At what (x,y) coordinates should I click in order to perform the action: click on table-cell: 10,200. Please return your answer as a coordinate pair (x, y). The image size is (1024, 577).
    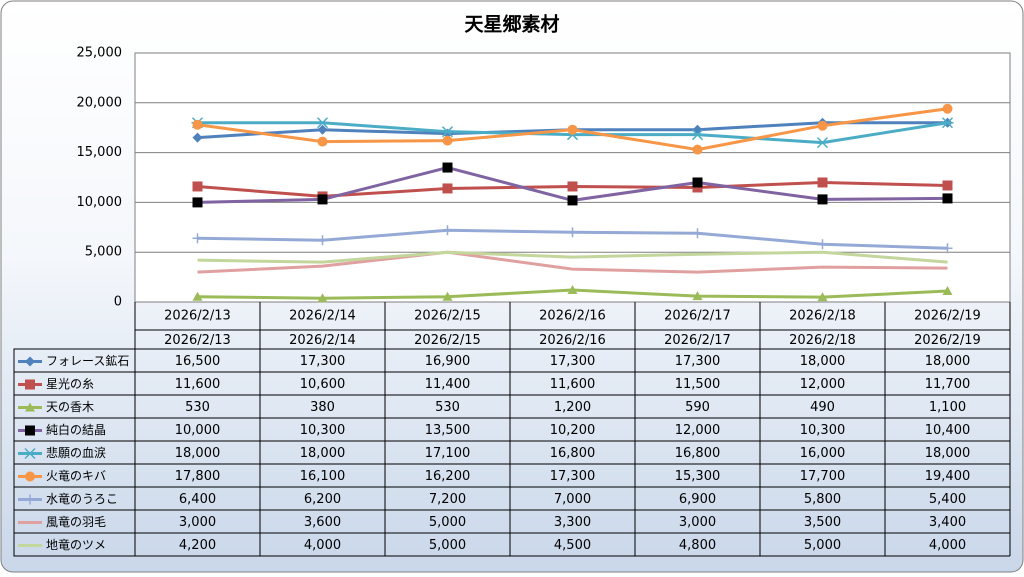
    Looking at the image, I should click on (573, 430).